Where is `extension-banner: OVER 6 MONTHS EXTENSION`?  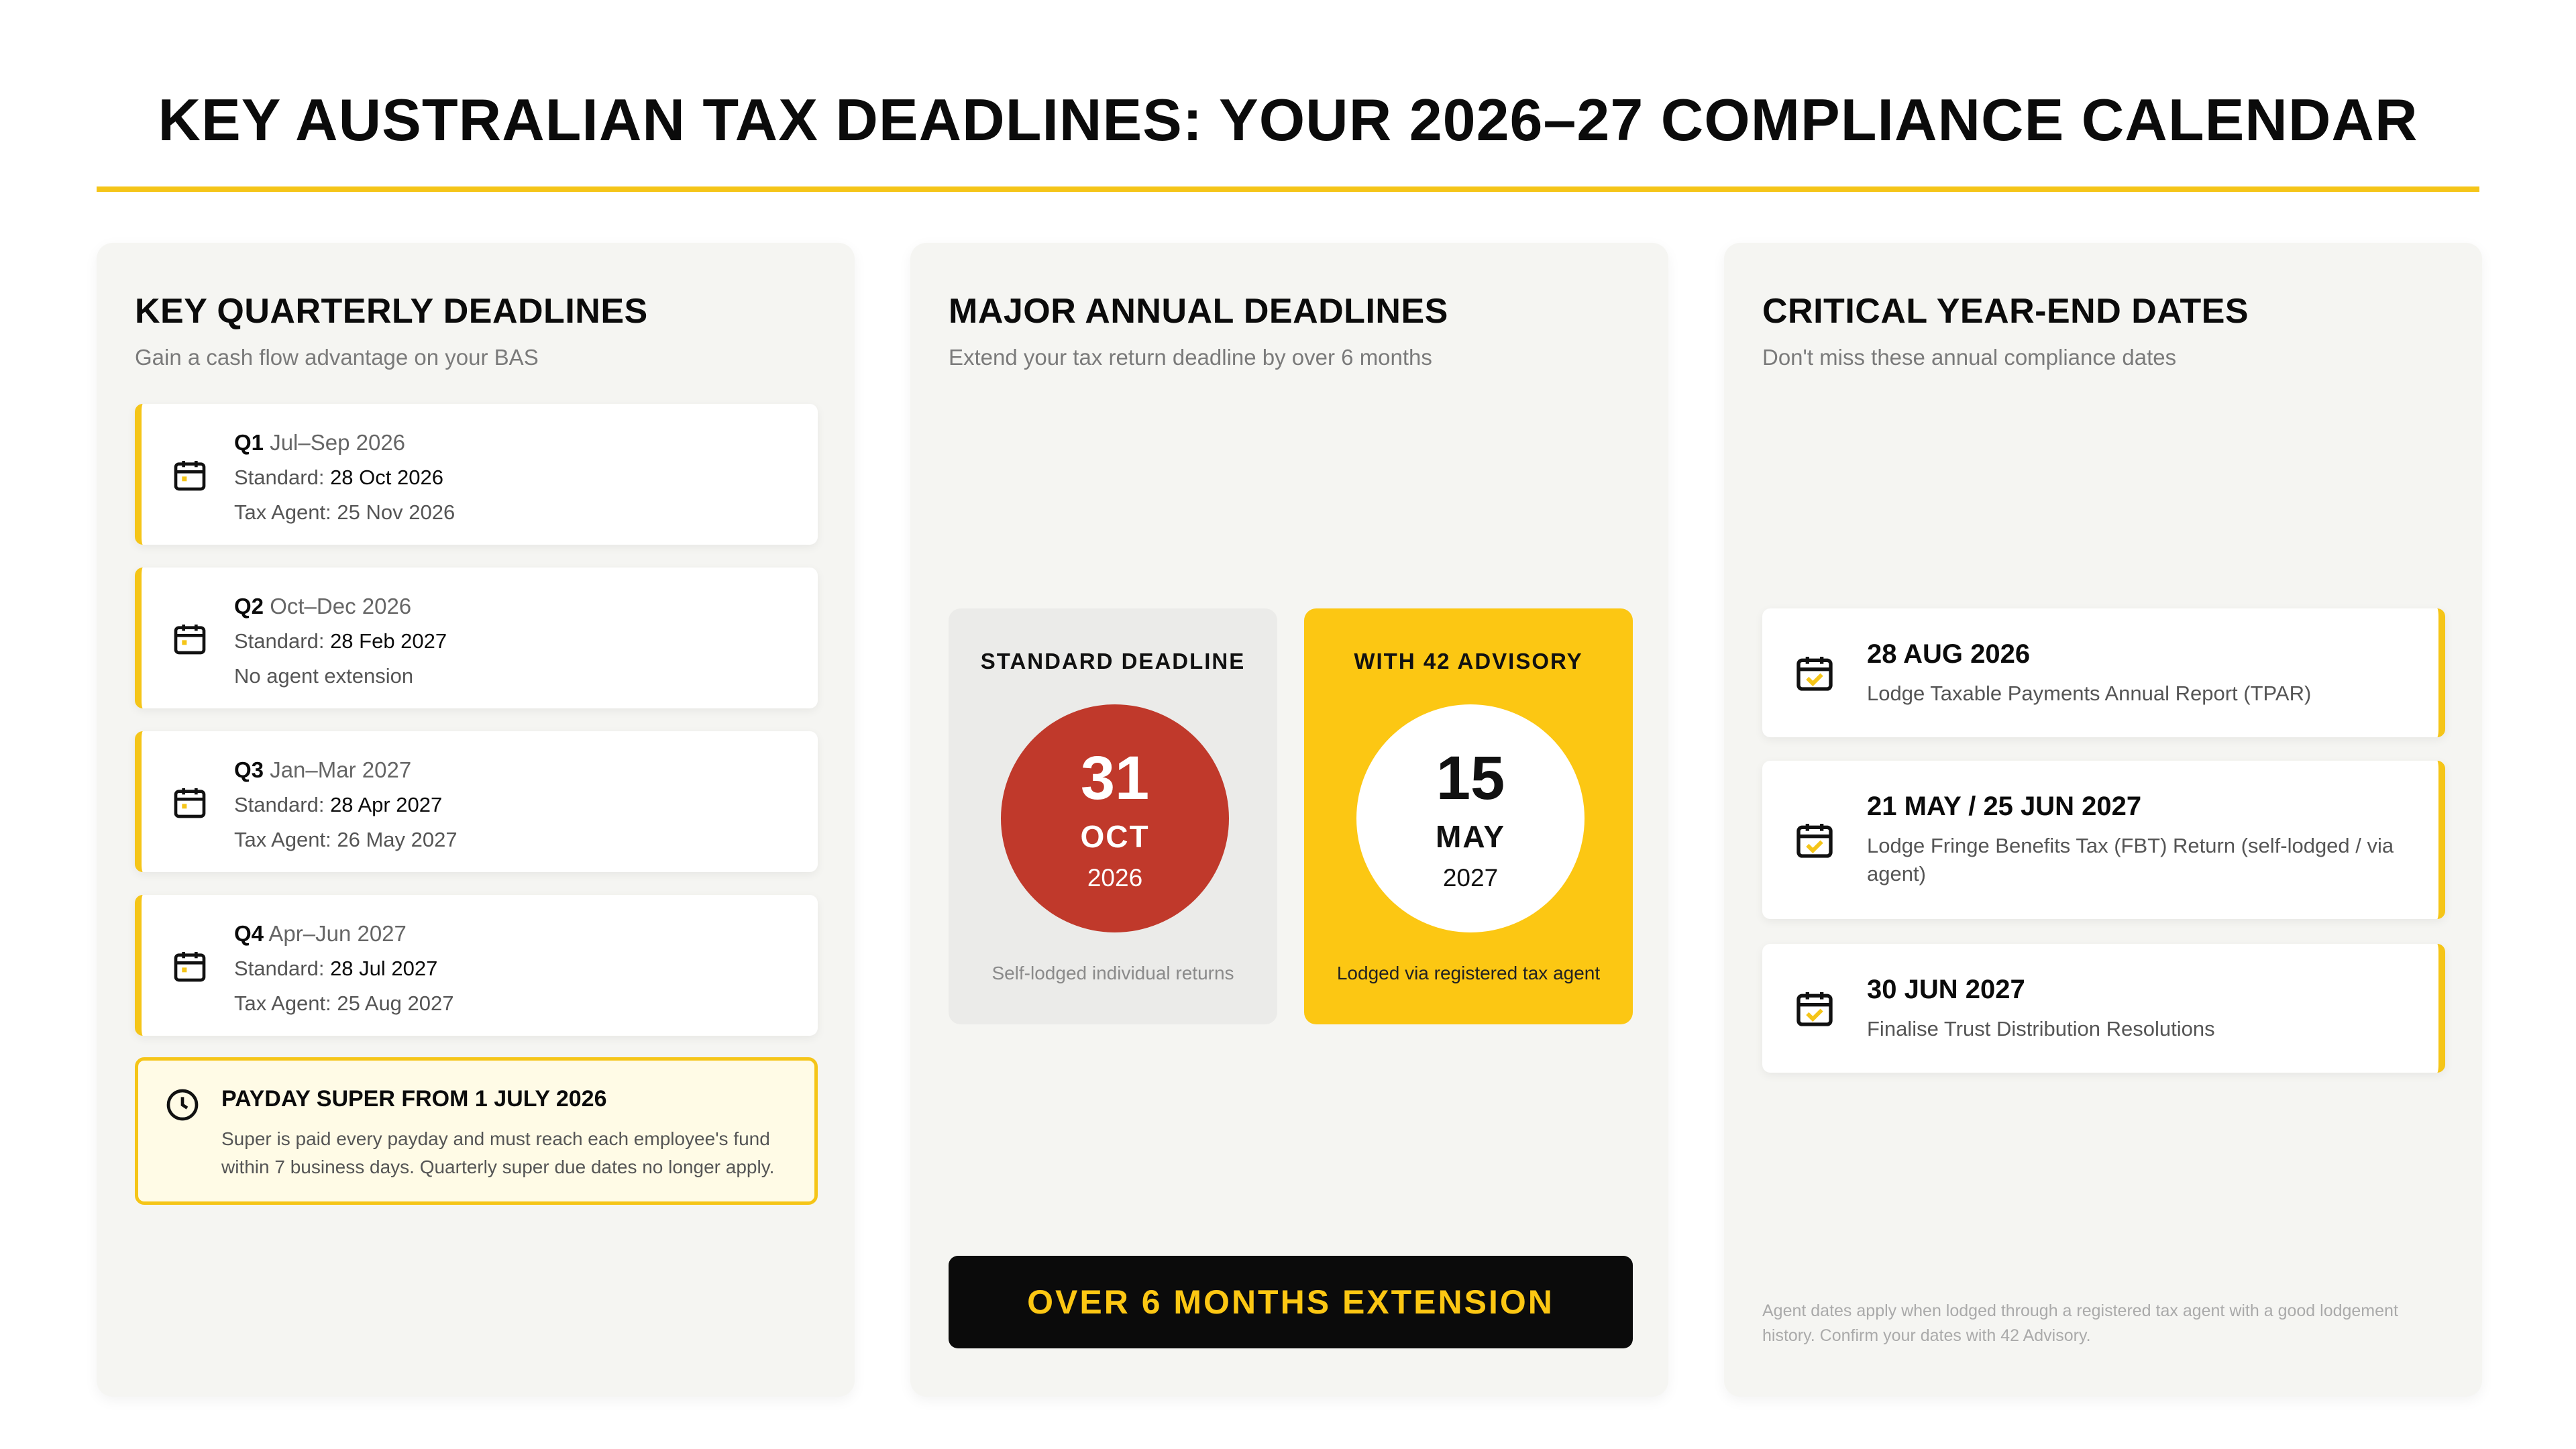 extension-banner: OVER 6 MONTHS EXTENSION is located at coordinates (1291, 1302).